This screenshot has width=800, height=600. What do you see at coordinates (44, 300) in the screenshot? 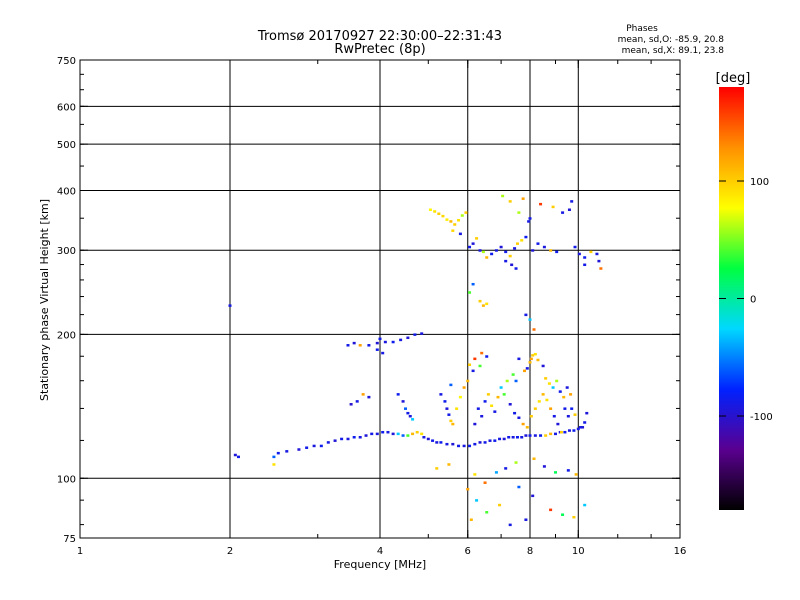
I see `y-axis-label: Stationary phase Virtual Height [km]` at bounding box center [44, 300].